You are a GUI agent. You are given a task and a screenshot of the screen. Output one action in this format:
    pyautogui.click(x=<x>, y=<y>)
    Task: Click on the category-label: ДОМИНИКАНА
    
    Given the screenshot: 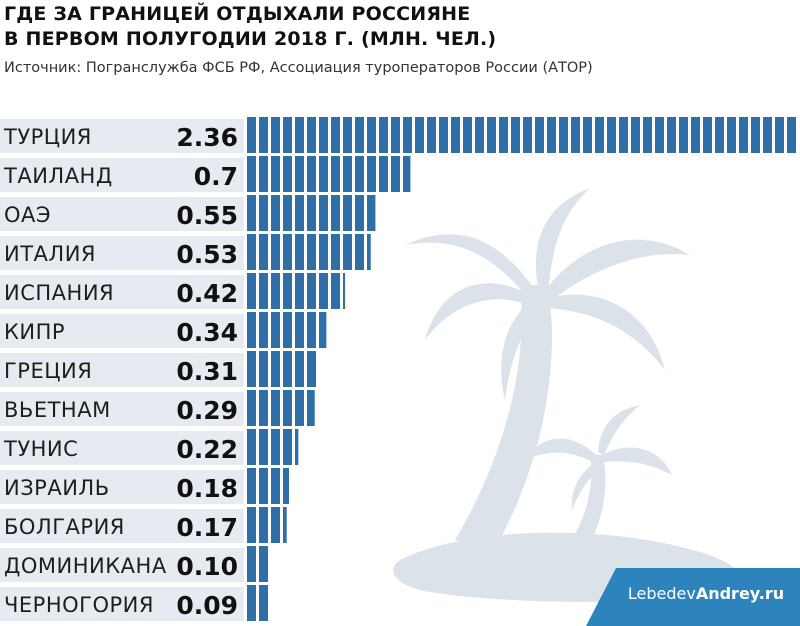 What is the action you would take?
    pyautogui.click(x=85, y=566)
    